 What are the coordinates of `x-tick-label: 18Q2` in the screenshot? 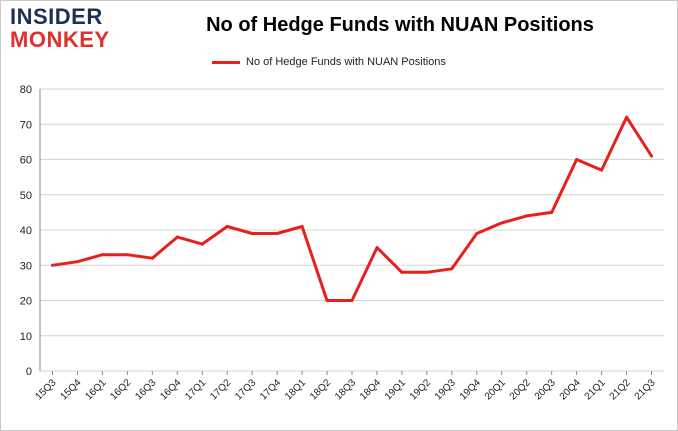 It's located at (320, 389).